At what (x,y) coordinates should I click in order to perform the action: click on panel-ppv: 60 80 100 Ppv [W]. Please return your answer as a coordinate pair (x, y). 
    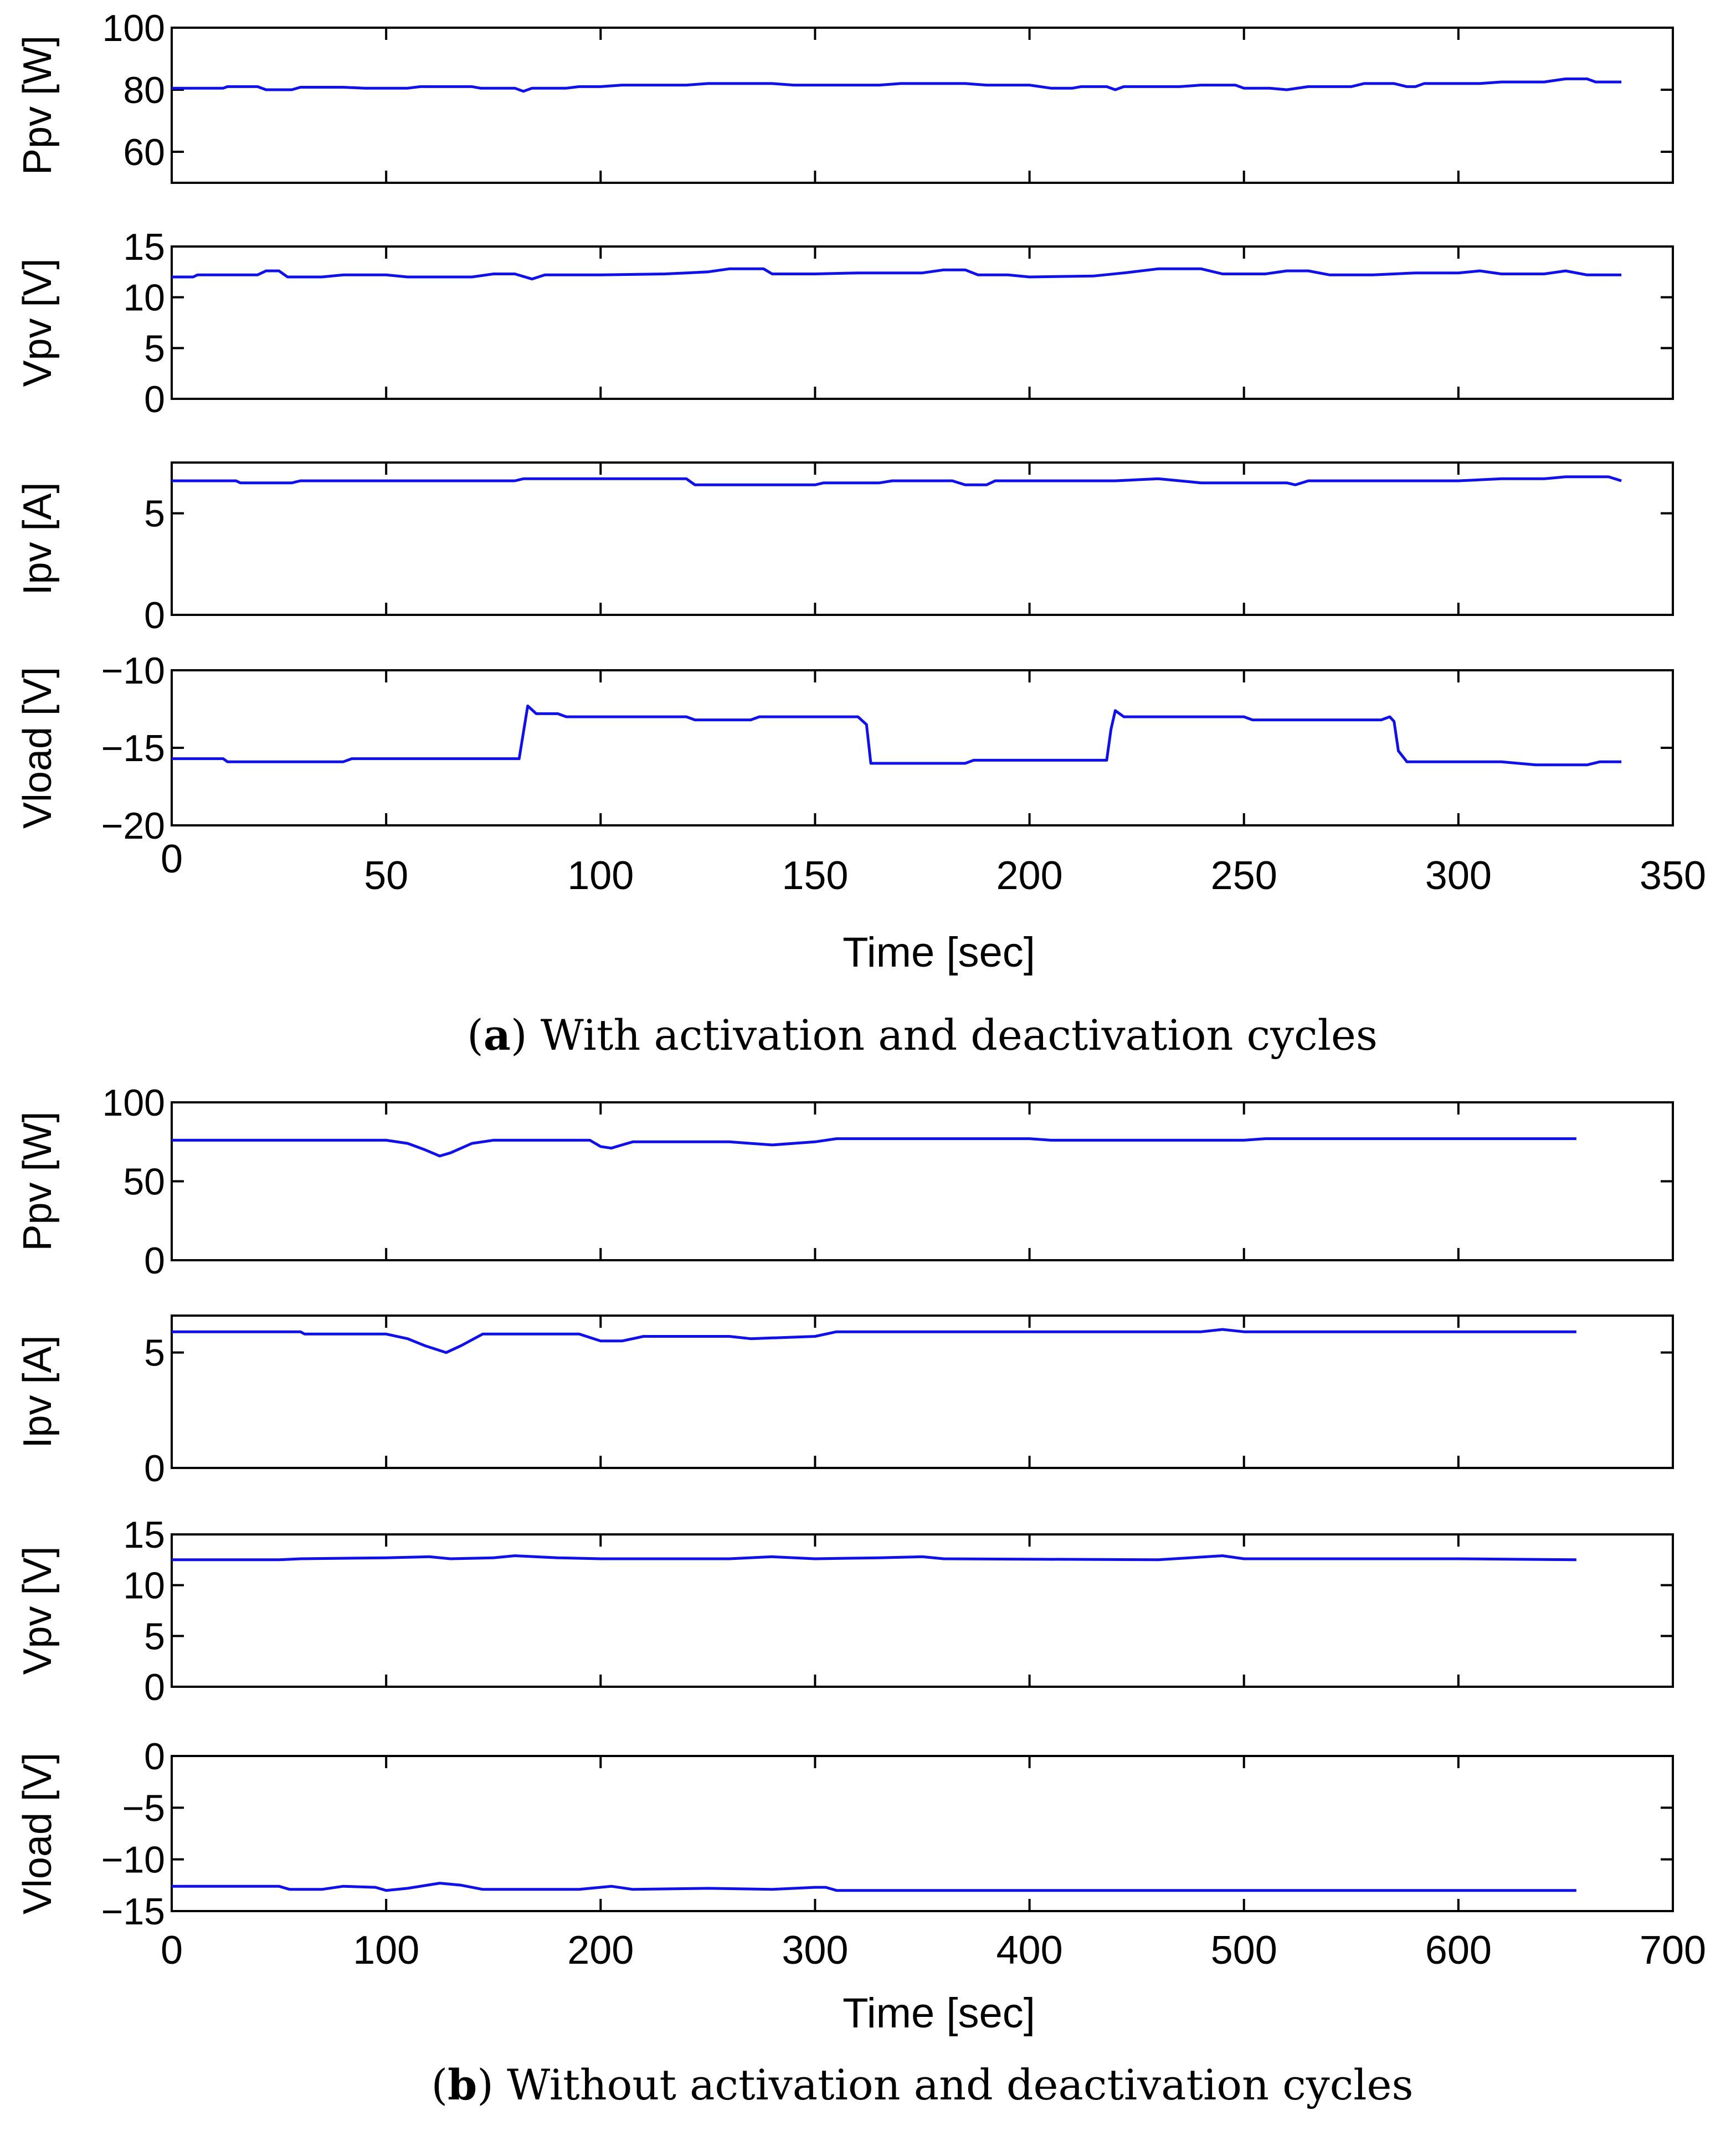
    Looking at the image, I should click on (845, 95).